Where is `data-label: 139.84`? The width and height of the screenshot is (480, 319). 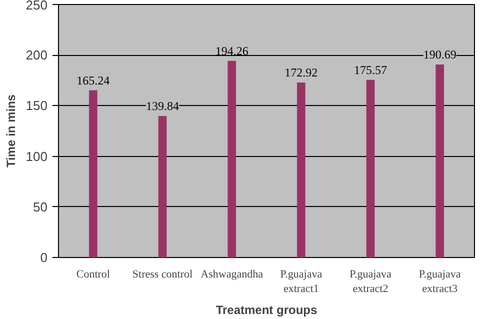
data-label: 139.84 is located at coordinates (162, 105).